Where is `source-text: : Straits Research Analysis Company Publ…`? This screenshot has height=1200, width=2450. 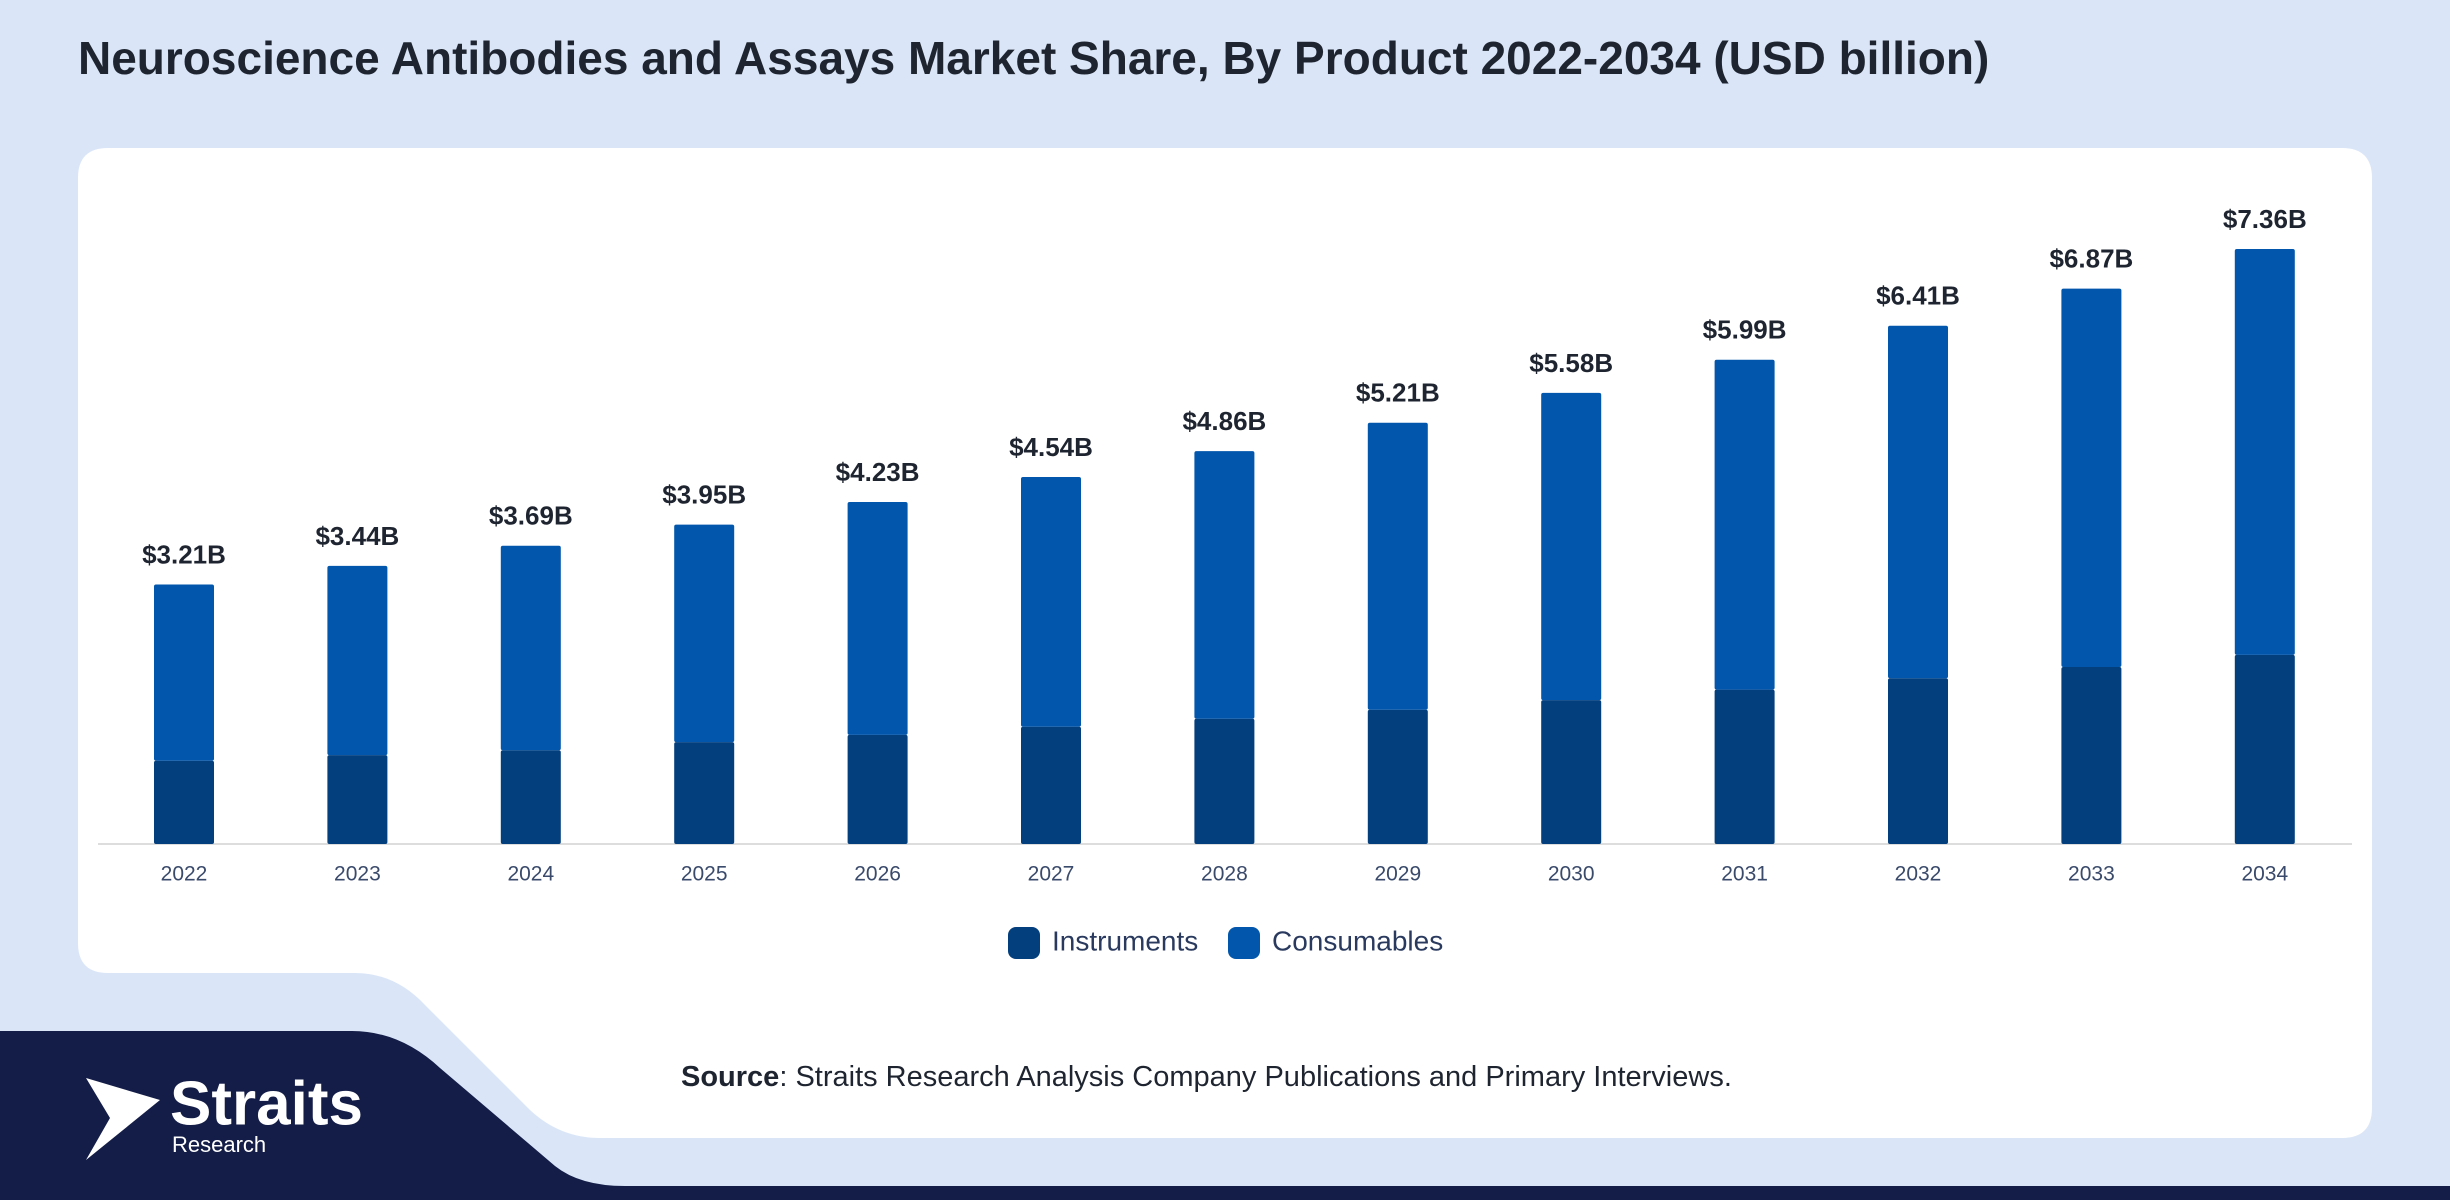
source-text: : Straits Research Analysis Company Publ… is located at coordinates (1255, 1077).